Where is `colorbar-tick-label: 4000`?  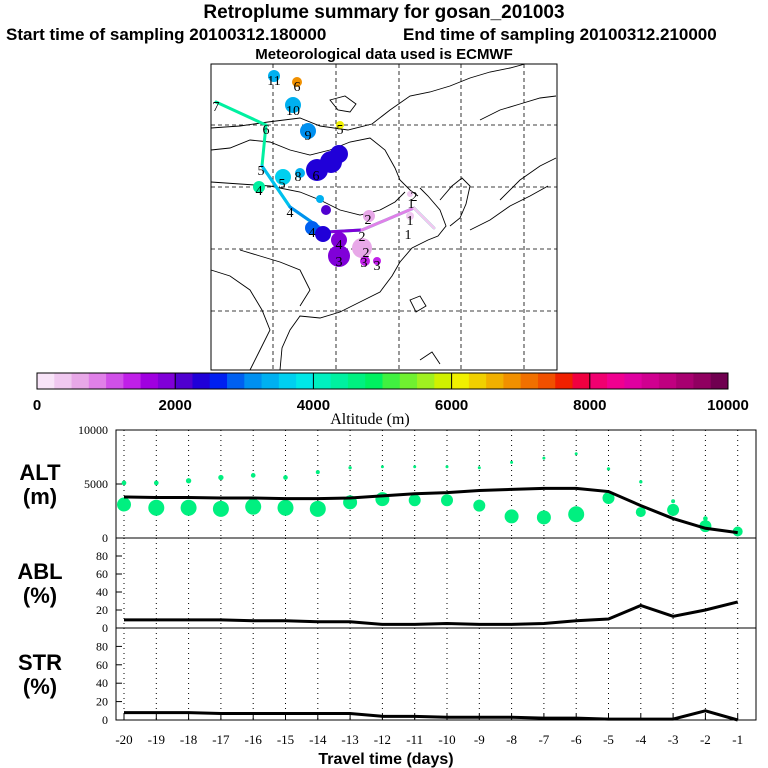
colorbar-tick-label: 4000 is located at coordinates (313, 405).